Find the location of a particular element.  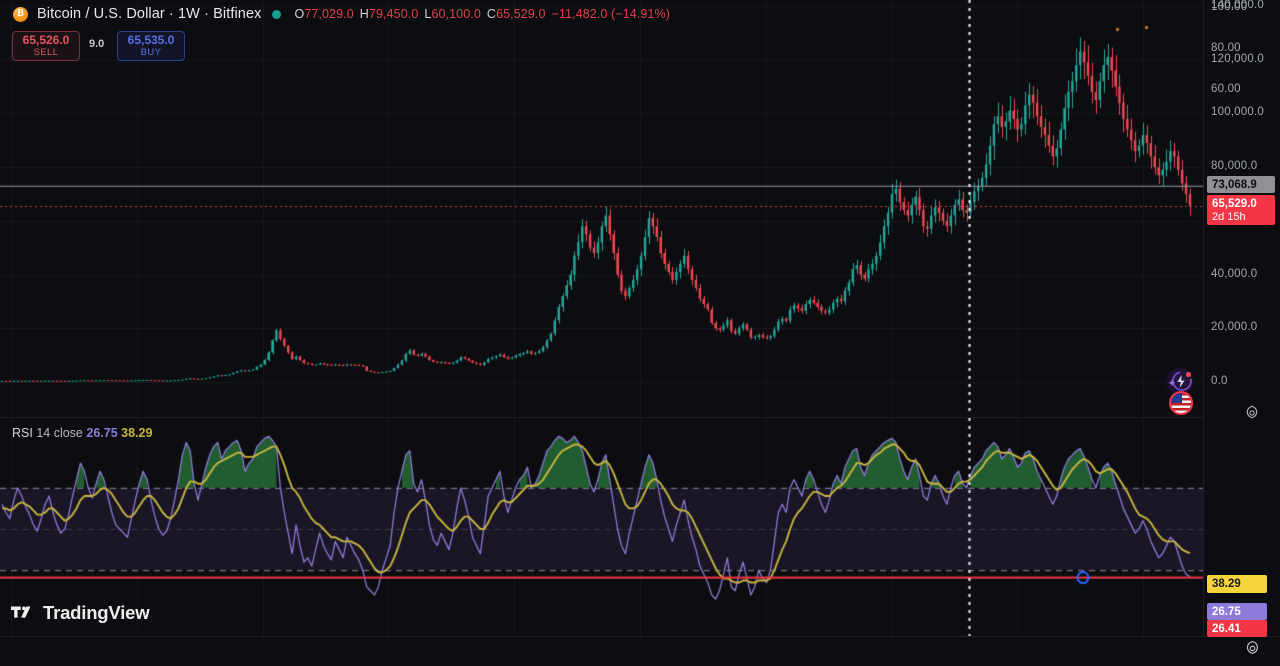

spread-value: 9.0 is located at coordinates (97, 44).